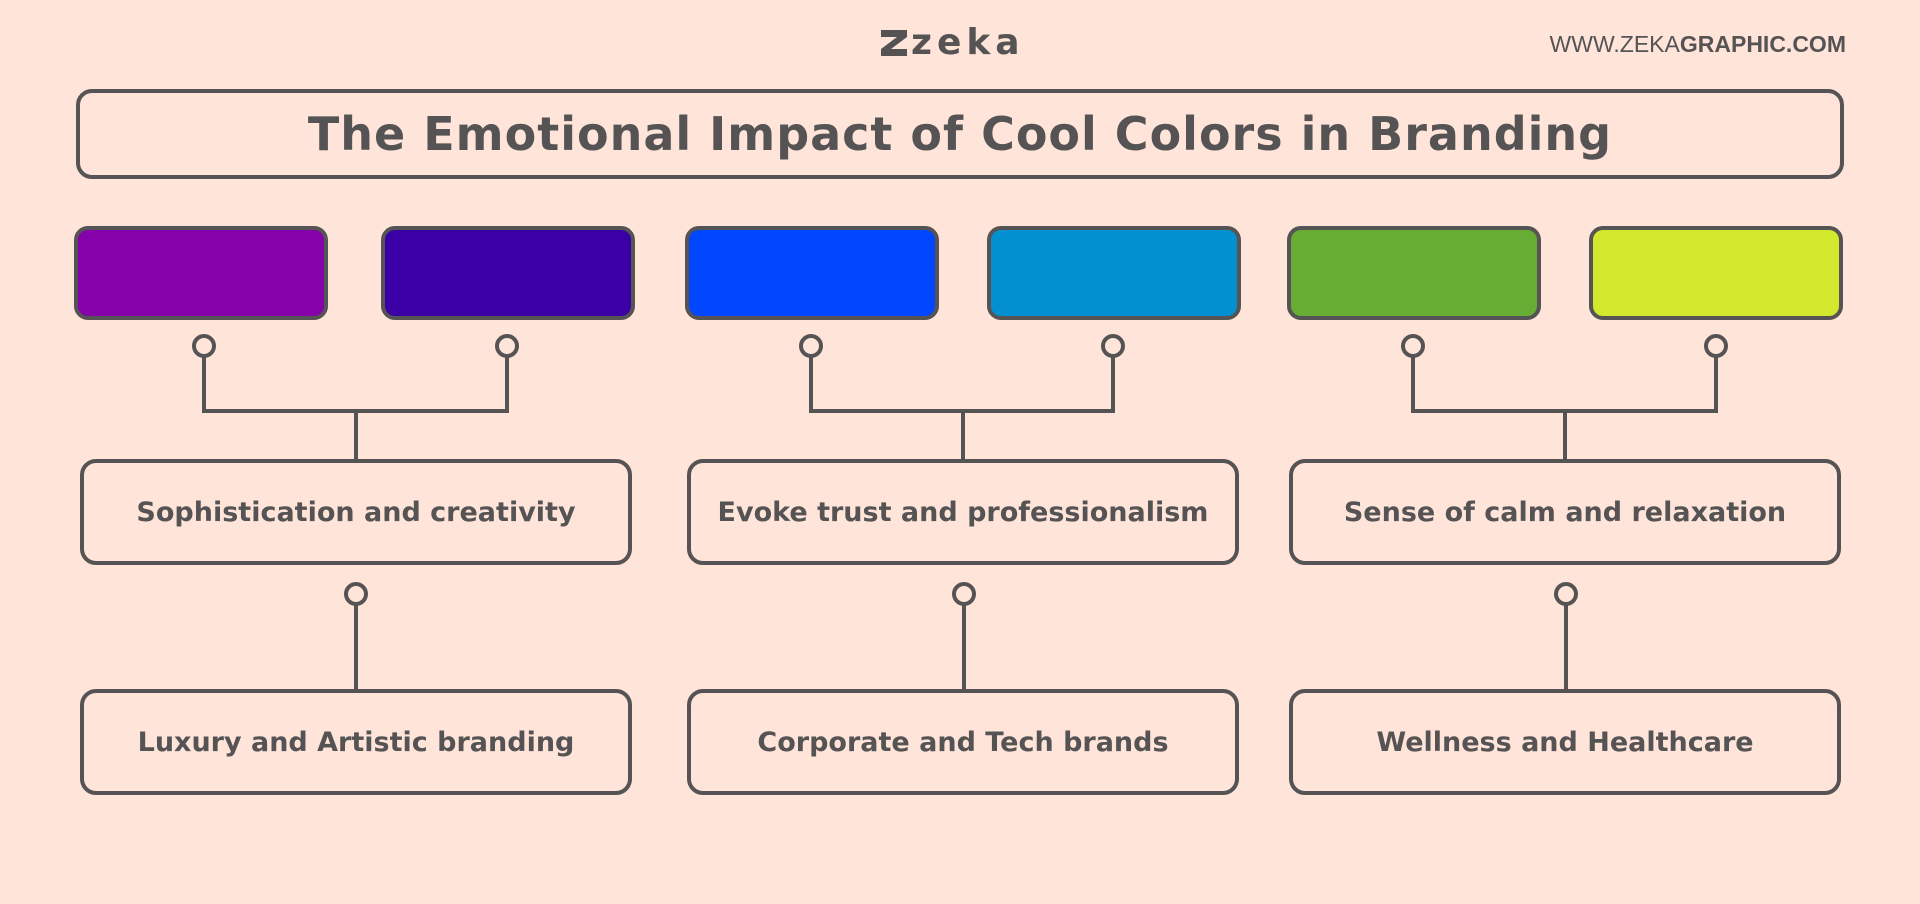 The height and width of the screenshot is (904, 1920). I want to click on swatch-indigo, so click(508, 273).